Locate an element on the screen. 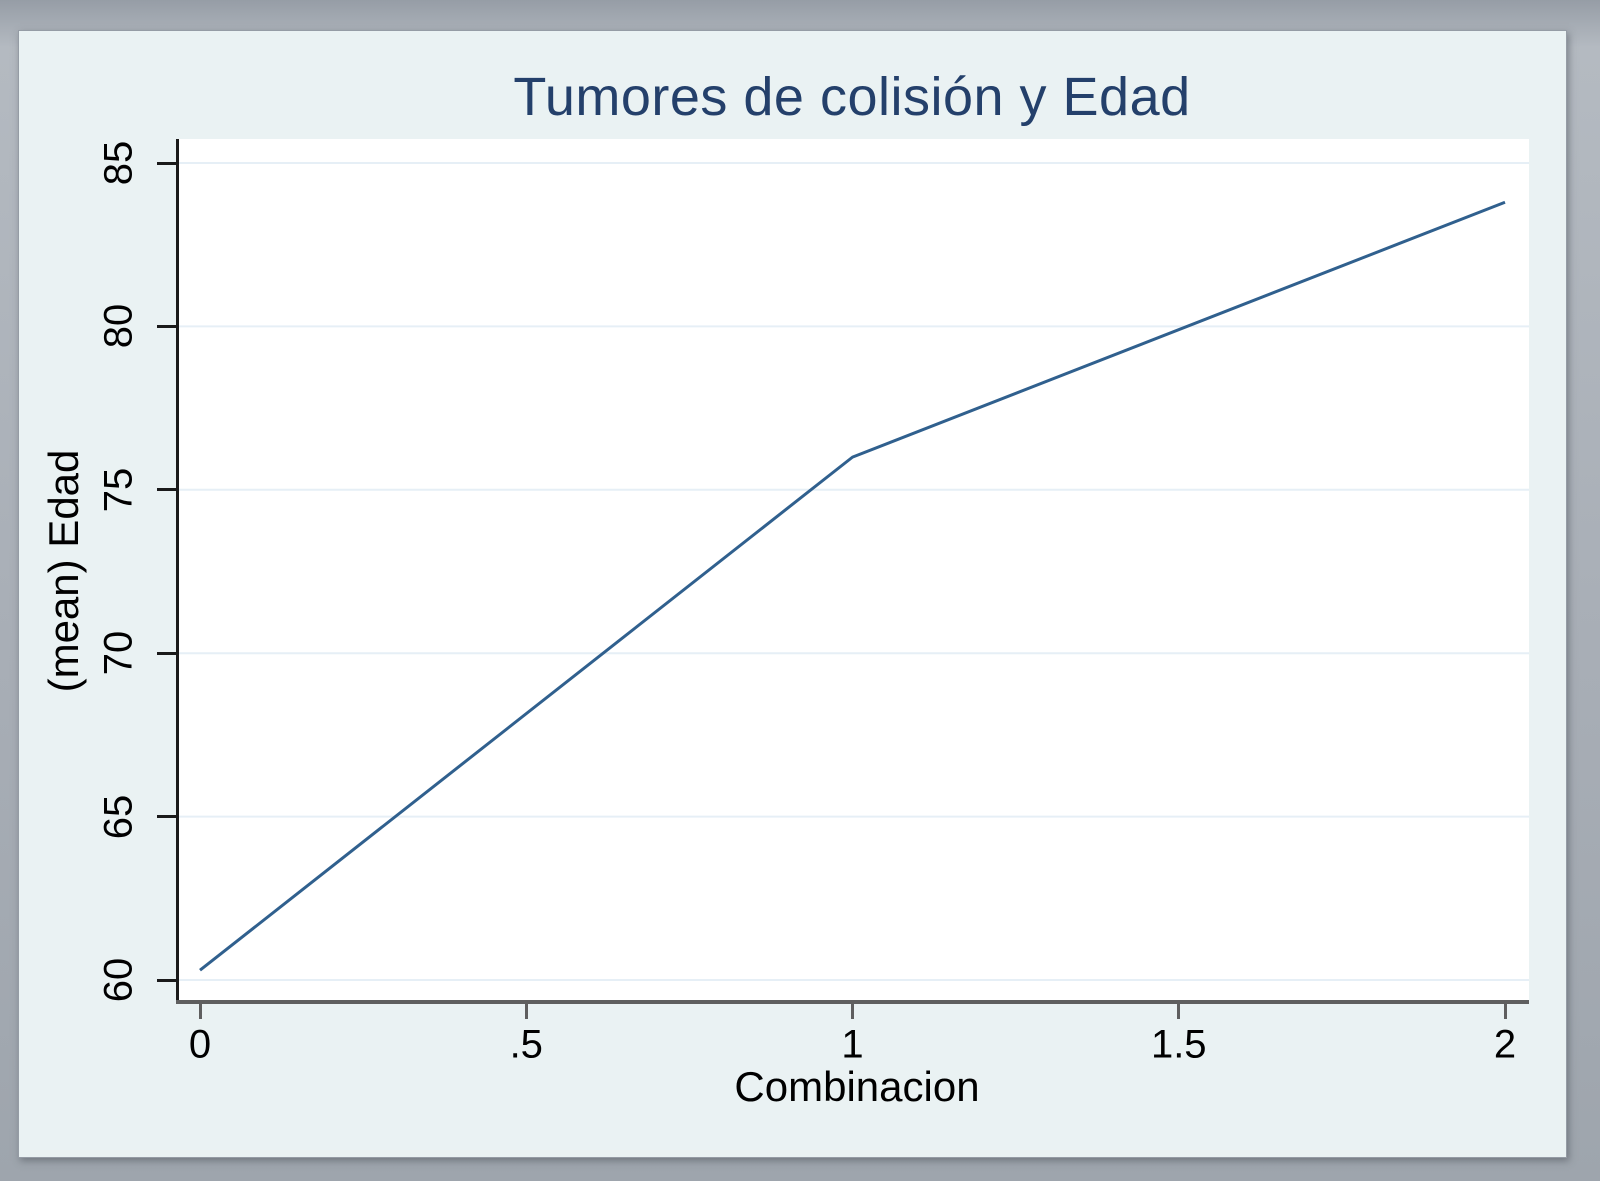 This screenshot has width=1600, height=1181. x-tick-label: 0 is located at coordinates (200, 1044).